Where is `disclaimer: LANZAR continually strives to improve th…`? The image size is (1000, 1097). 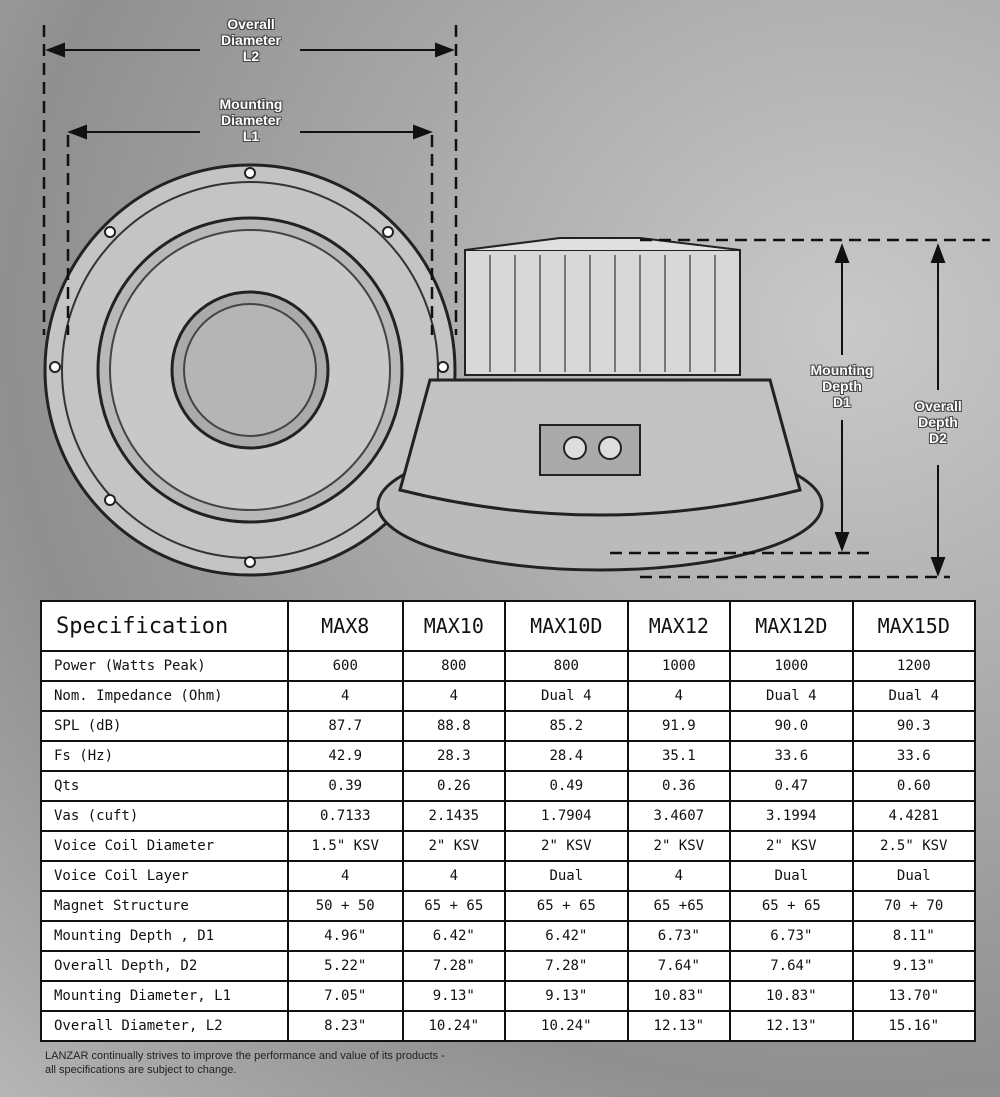
disclaimer: LANZAR continually strives to improve th… is located at coordinates (245, 1063).